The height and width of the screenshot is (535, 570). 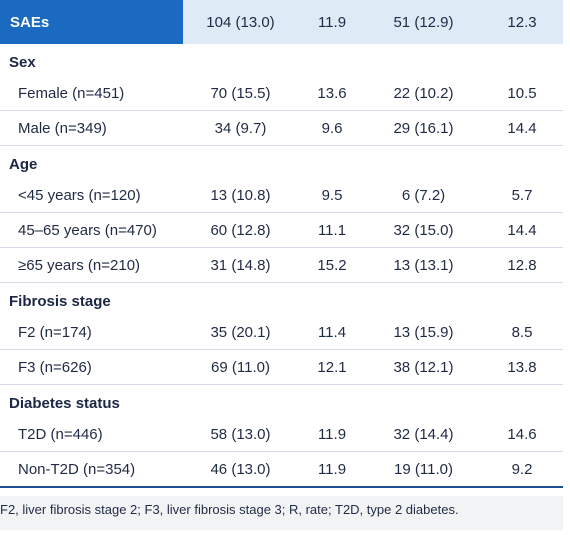 I want to click on section-title: Age, so click(x=23, y=164).